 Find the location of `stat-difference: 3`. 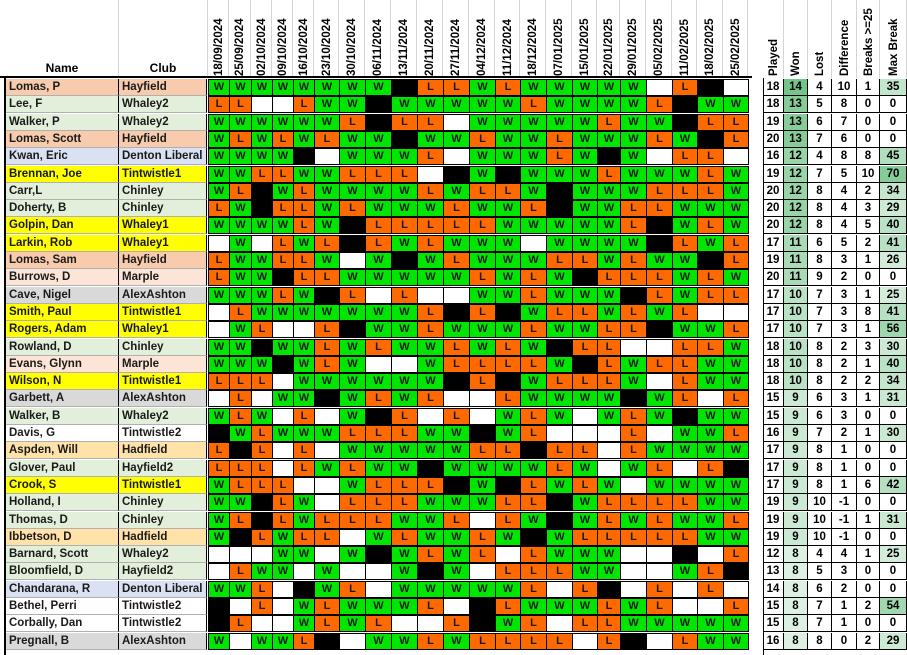

stat-difference: 3 is located at coordinates (844, 295).